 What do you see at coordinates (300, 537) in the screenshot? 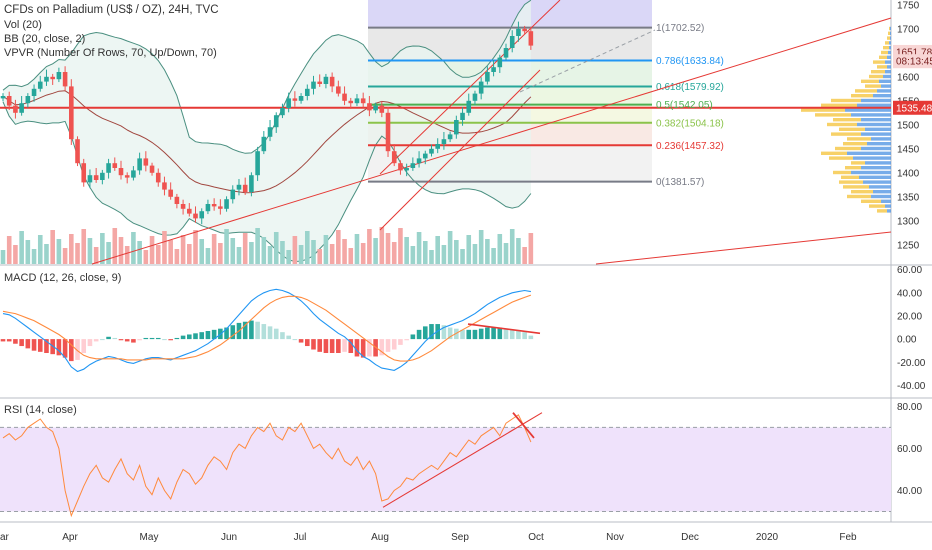
I see `time-tick-jul: Jul` at bounding box center [300, 537].